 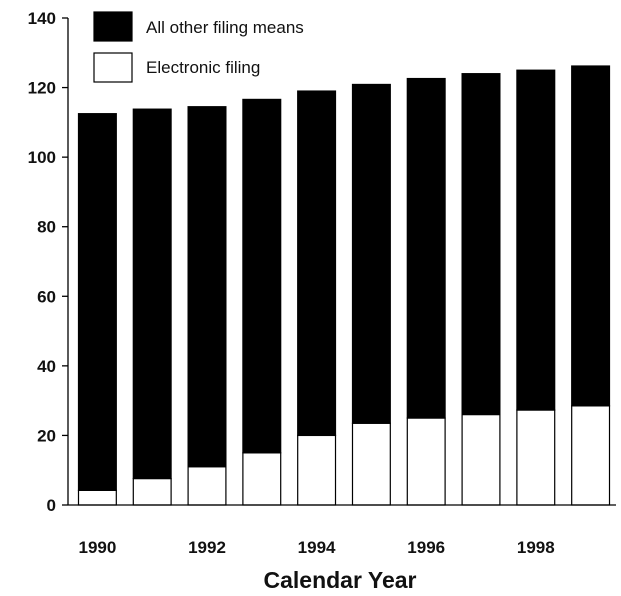 What do you see at coordinates (342, 530) in the screenshot?
I see `x-axis: 1990 1992 1994 1996 1998` at bounding box center [342, 530].